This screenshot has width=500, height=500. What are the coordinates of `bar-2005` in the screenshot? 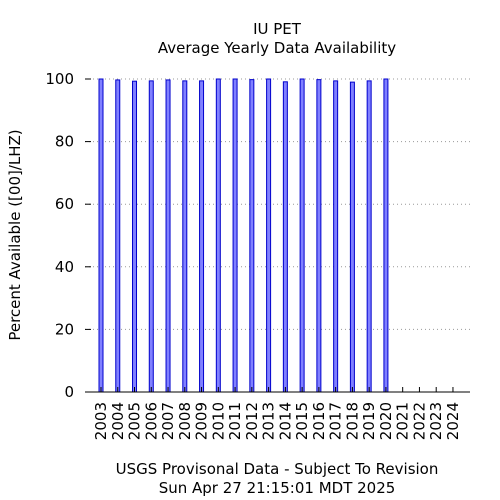 It's located at (135, 236).